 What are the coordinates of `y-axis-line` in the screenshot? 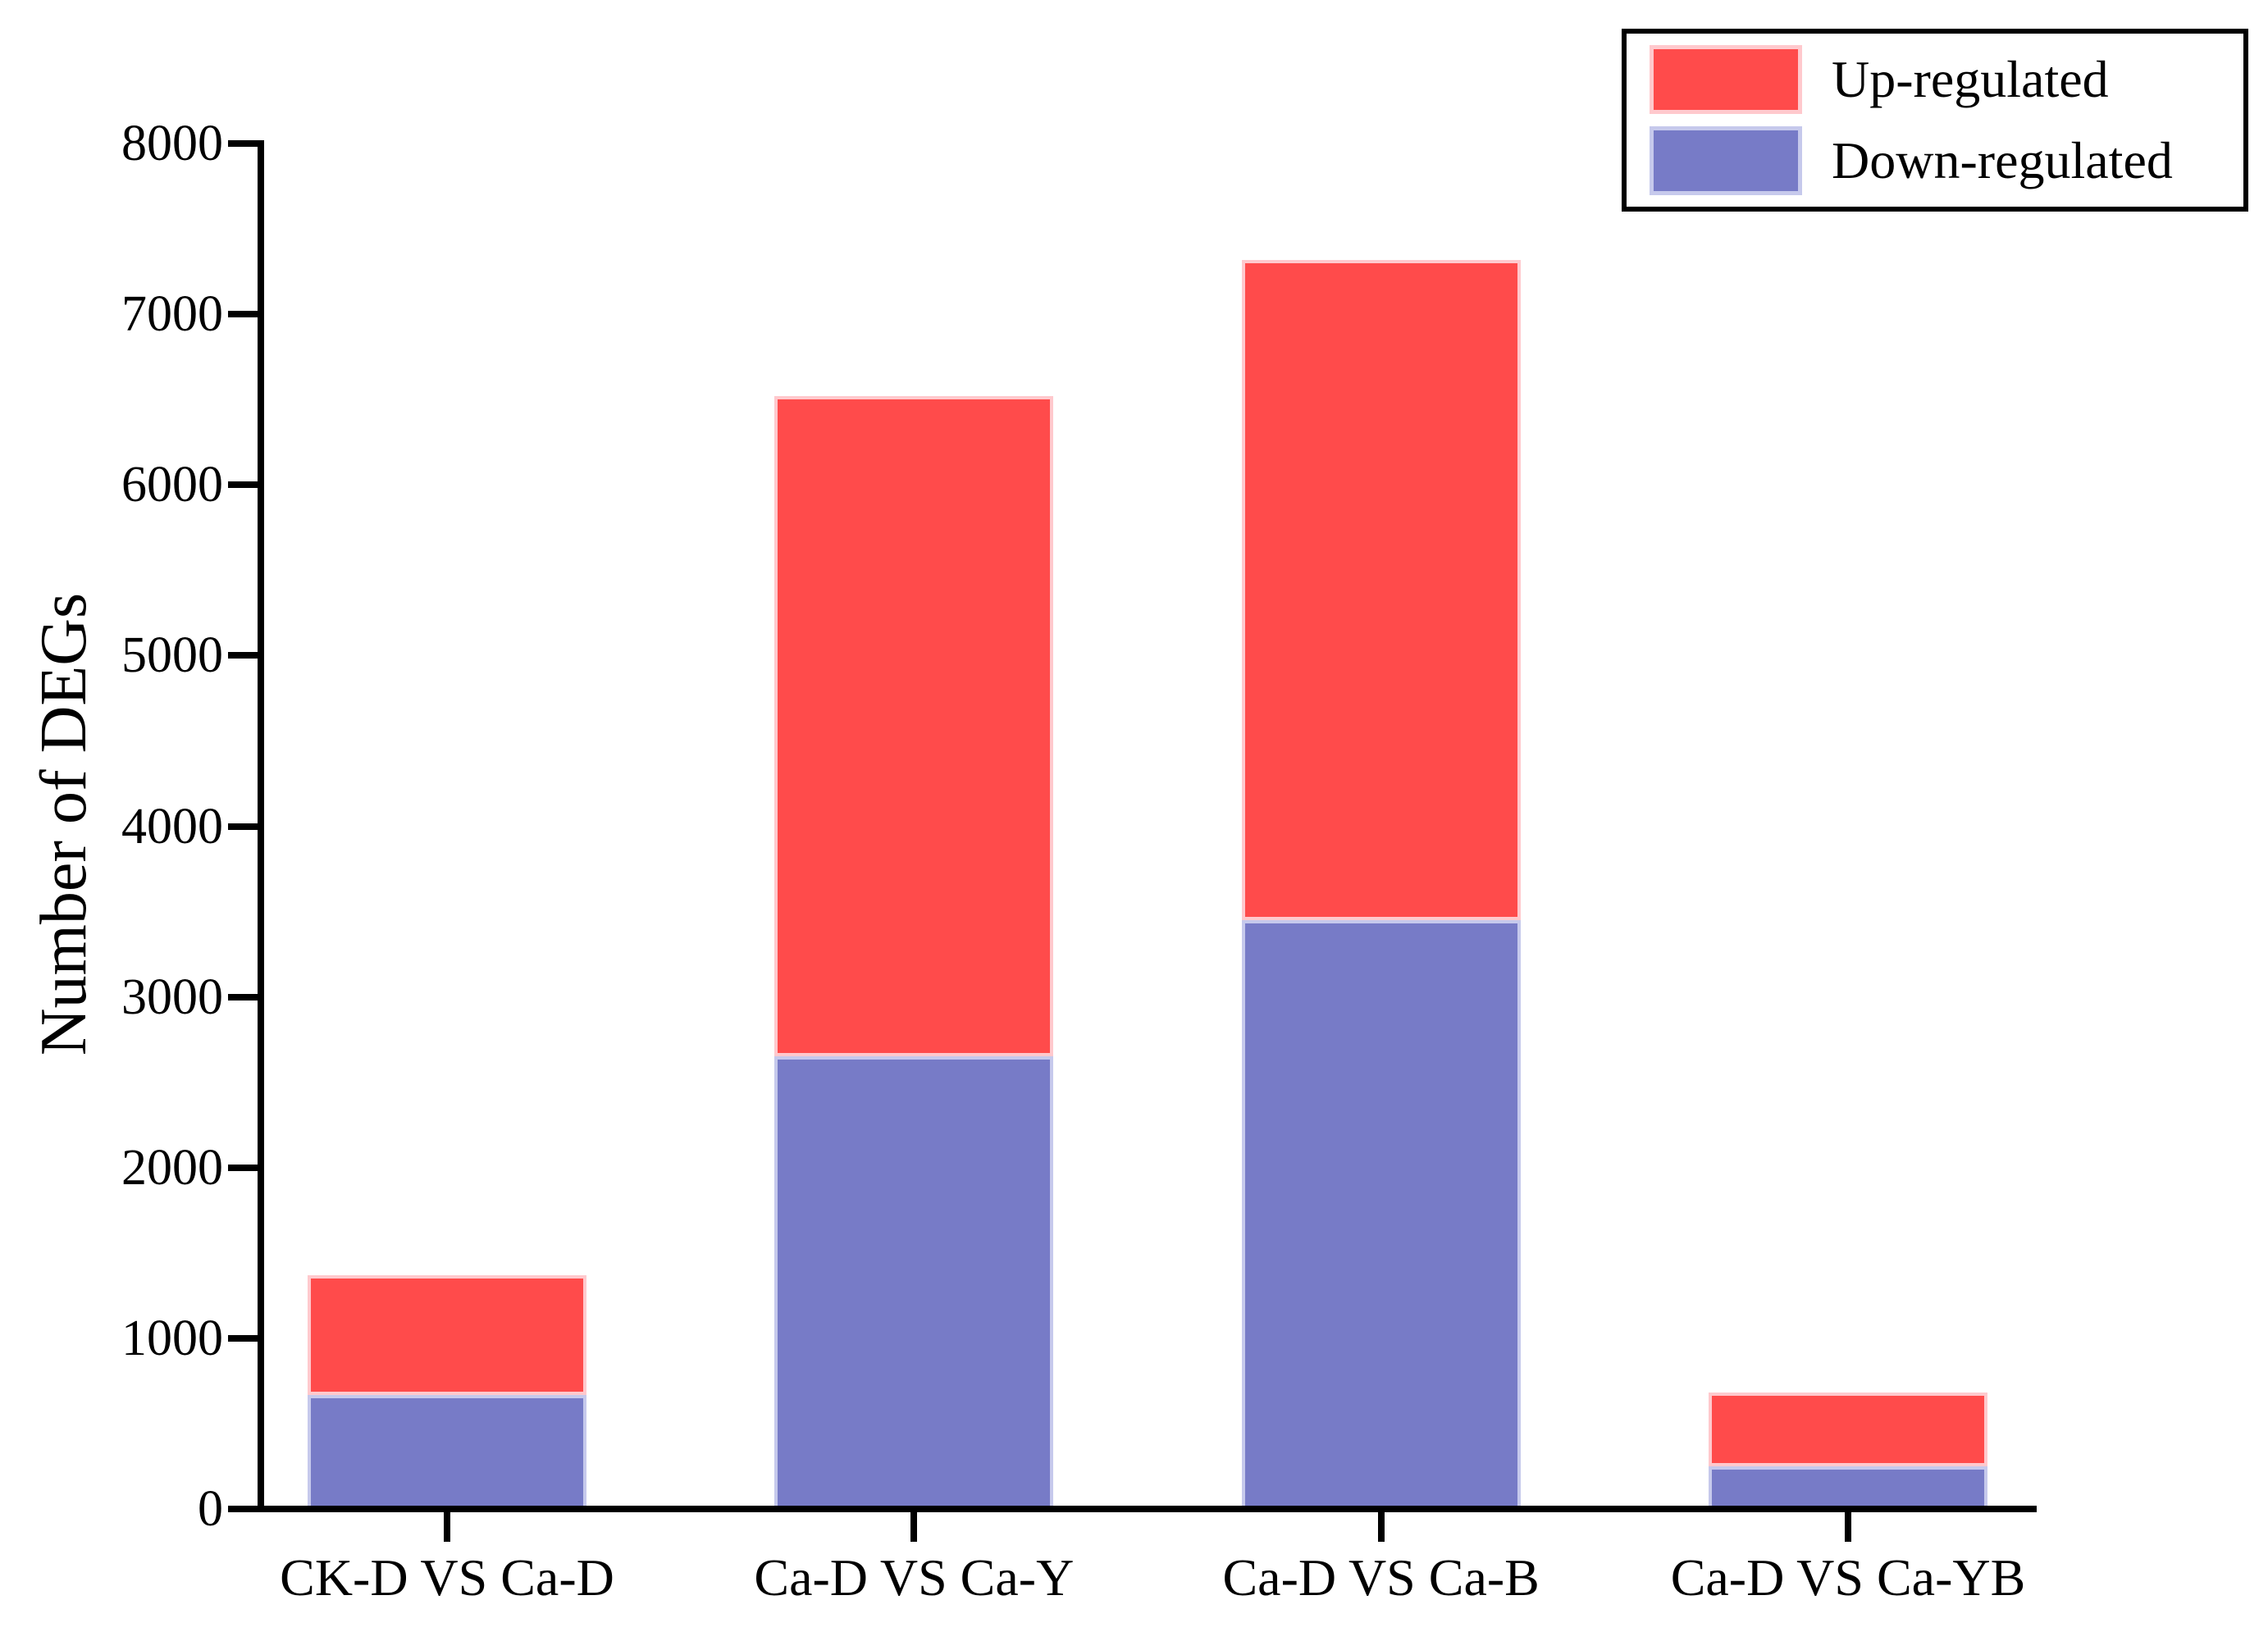 It's located at (261, 826).